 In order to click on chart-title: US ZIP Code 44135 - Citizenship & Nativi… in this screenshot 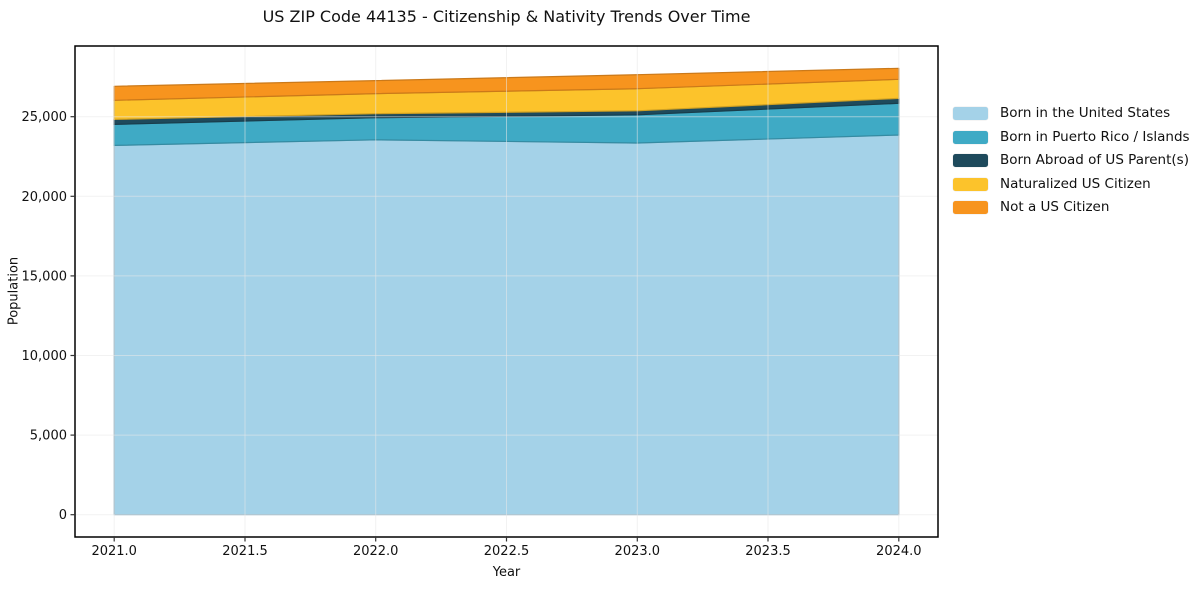, I will do `click(506, 16)`.